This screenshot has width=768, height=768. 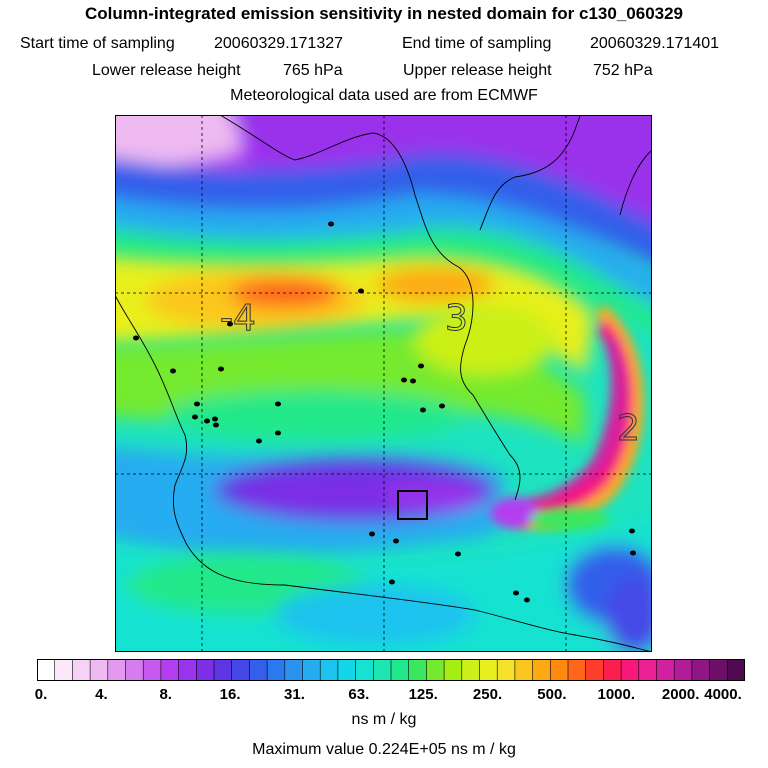 What do you see at coordinates (165, 694) in the screenshot?
I see `colorbar-tick-label: 8.` at bounding box center [165, 694].